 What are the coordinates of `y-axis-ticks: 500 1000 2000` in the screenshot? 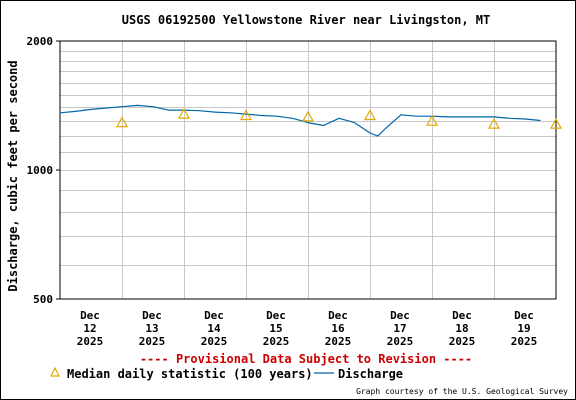 It's located at (43, 170).